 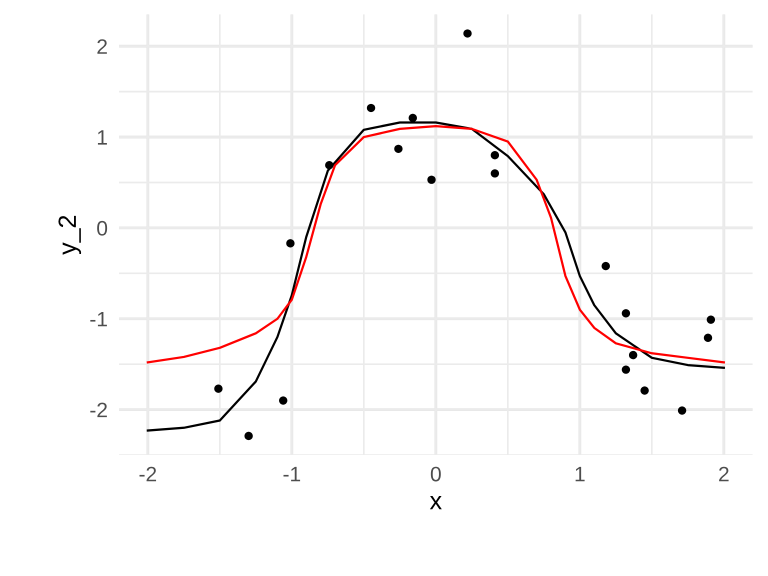 What do you see at coordinates (292, 474) in the screenshot?
I see `x-tick-label: -1` at bounding box center [292, 474].